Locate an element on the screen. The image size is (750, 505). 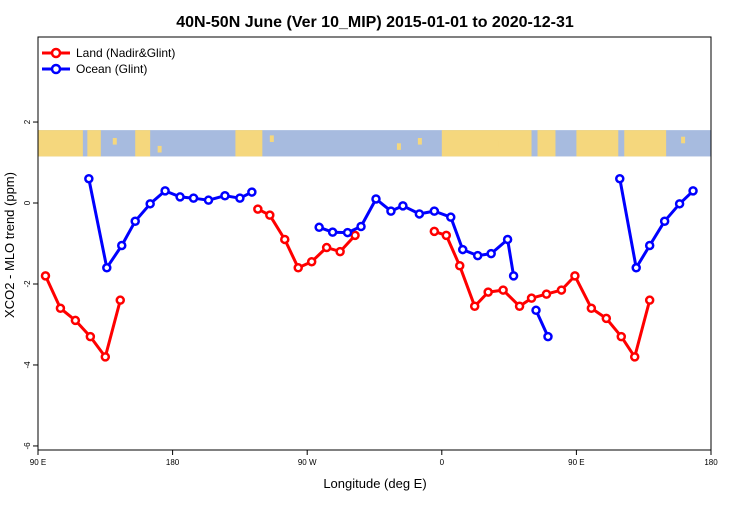
y-tick-label: 2 is located at coordinates (27, 121).